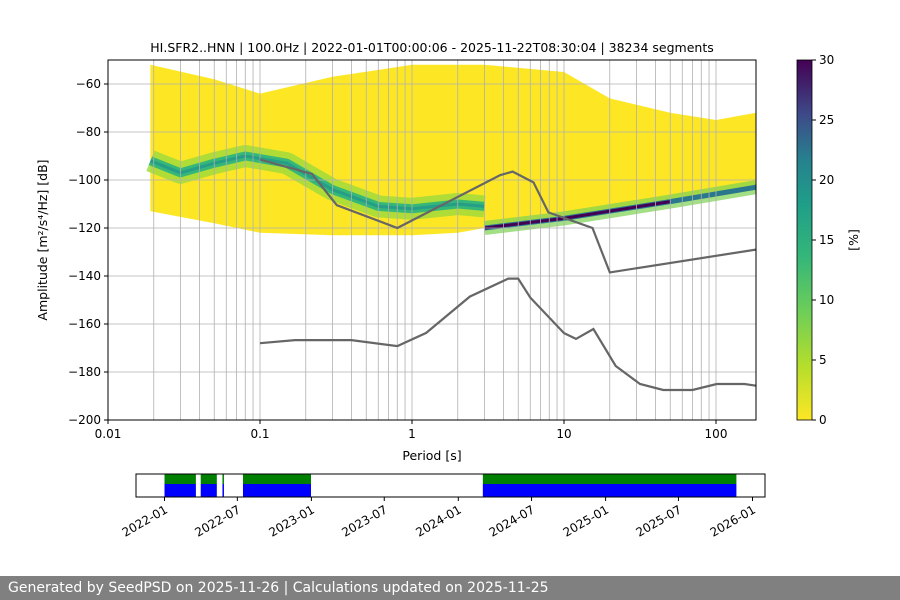 This screenshot has width=900, height=600. Describe the element at coordinates (88, 132) in the screenshot. I see `y-tick-label: −80` at that location.